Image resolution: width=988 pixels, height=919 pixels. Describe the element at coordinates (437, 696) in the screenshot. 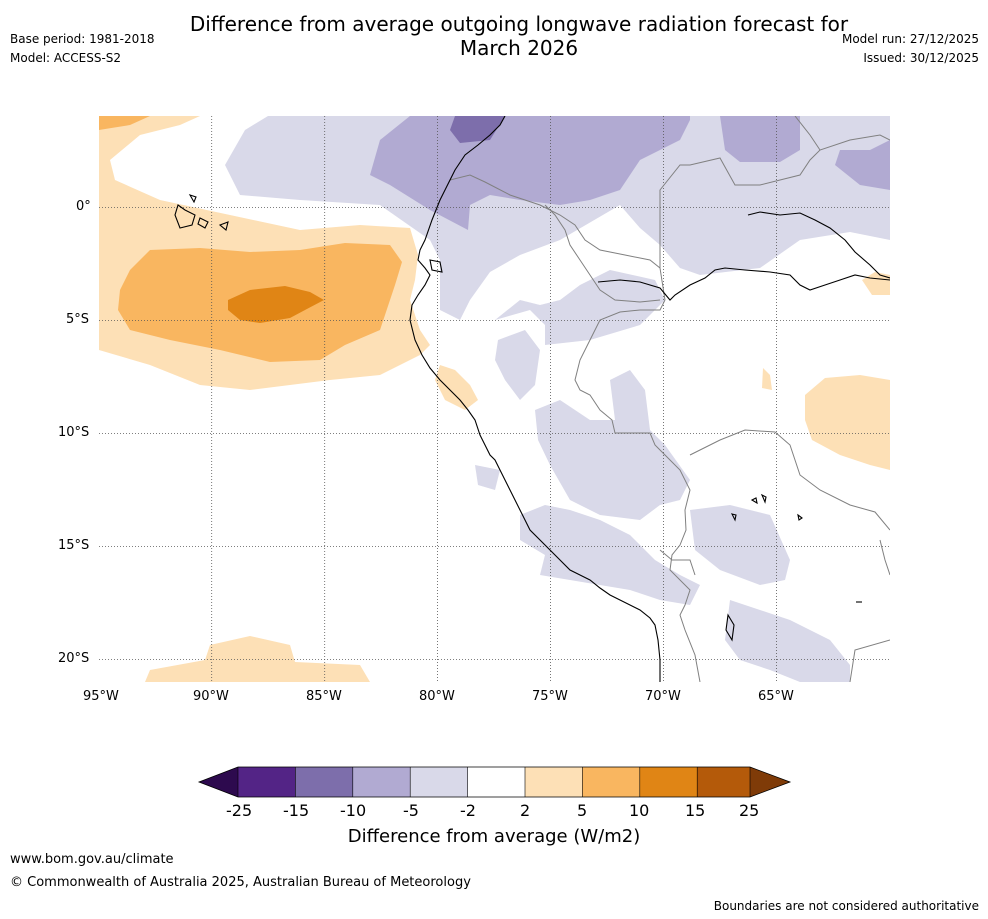

I see `lon-label-80w: 80°W` at that location.